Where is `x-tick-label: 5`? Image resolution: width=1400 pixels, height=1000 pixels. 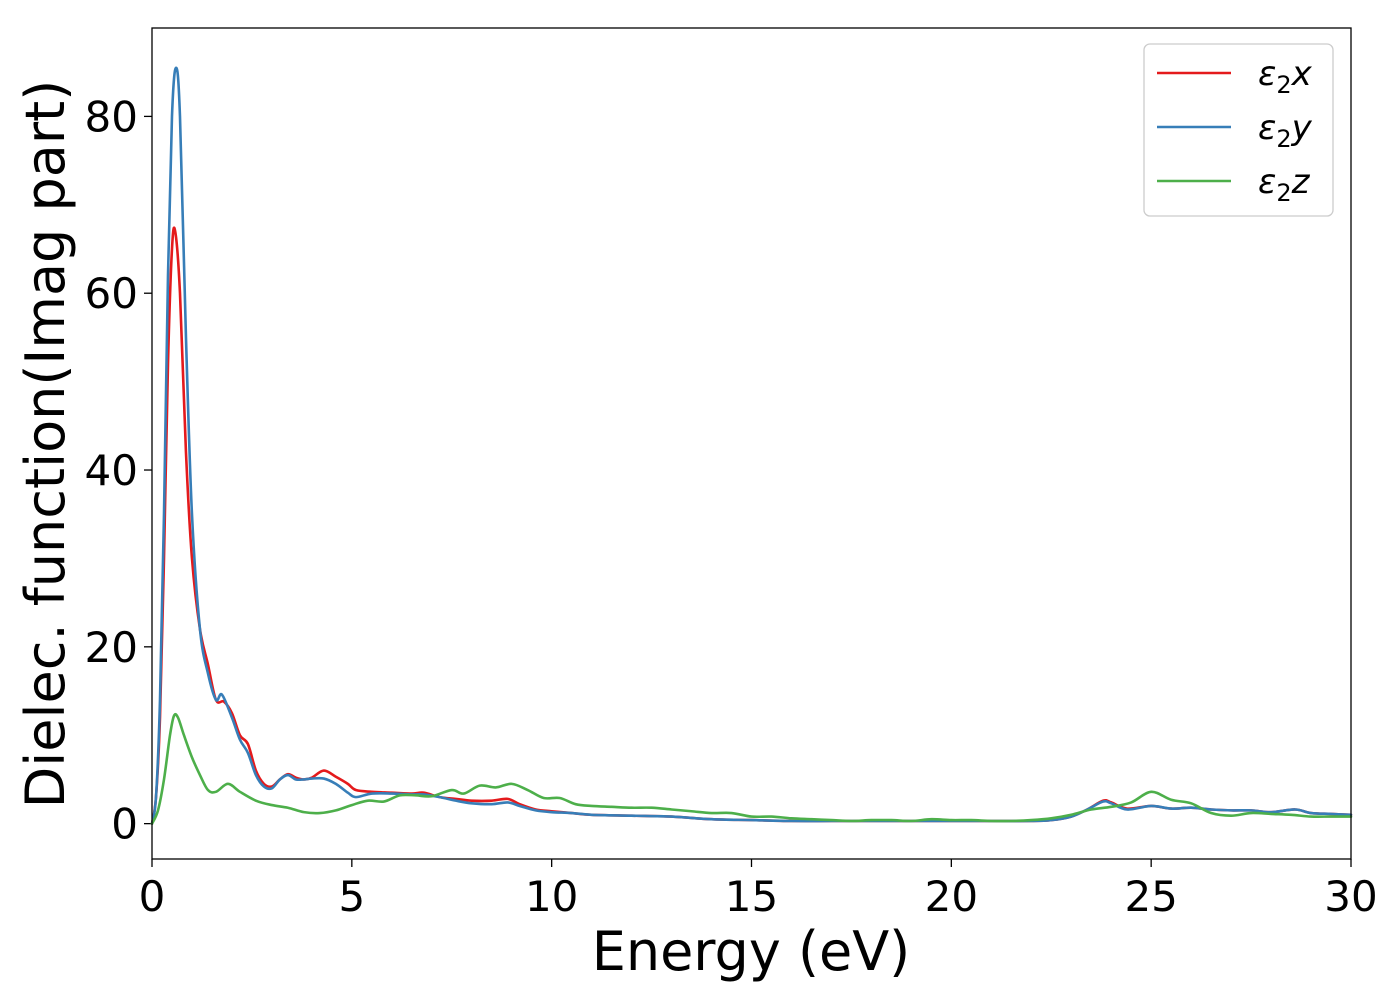
x-tick-label: 5 is located at coordinates (351, 896).